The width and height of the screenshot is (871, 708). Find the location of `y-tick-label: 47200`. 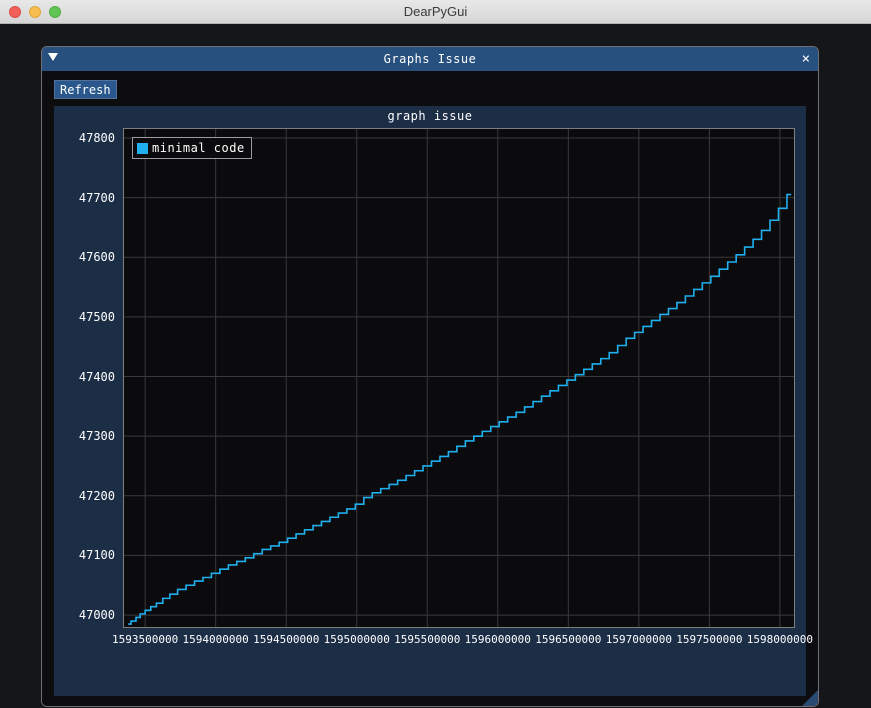

y-tick-label: 47200 is located at coordinates (96, 495).